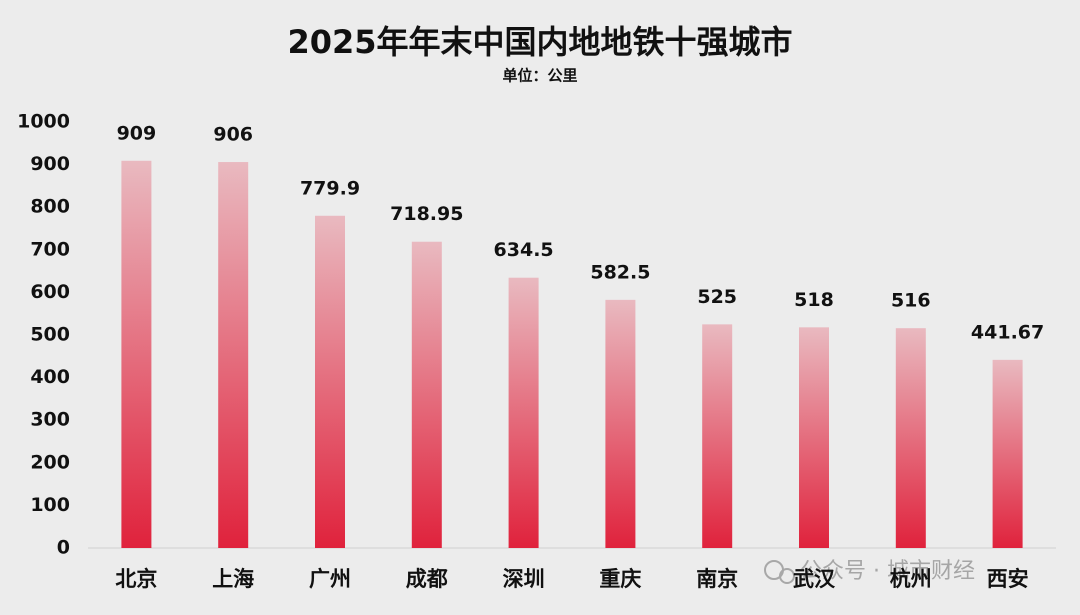 The height and width of the screenshot is (615, 1080). What do you see at coordinates (136, 579) in the screenshot?
I see `x-tick-label: 北京` at bounding box center [136, 579].